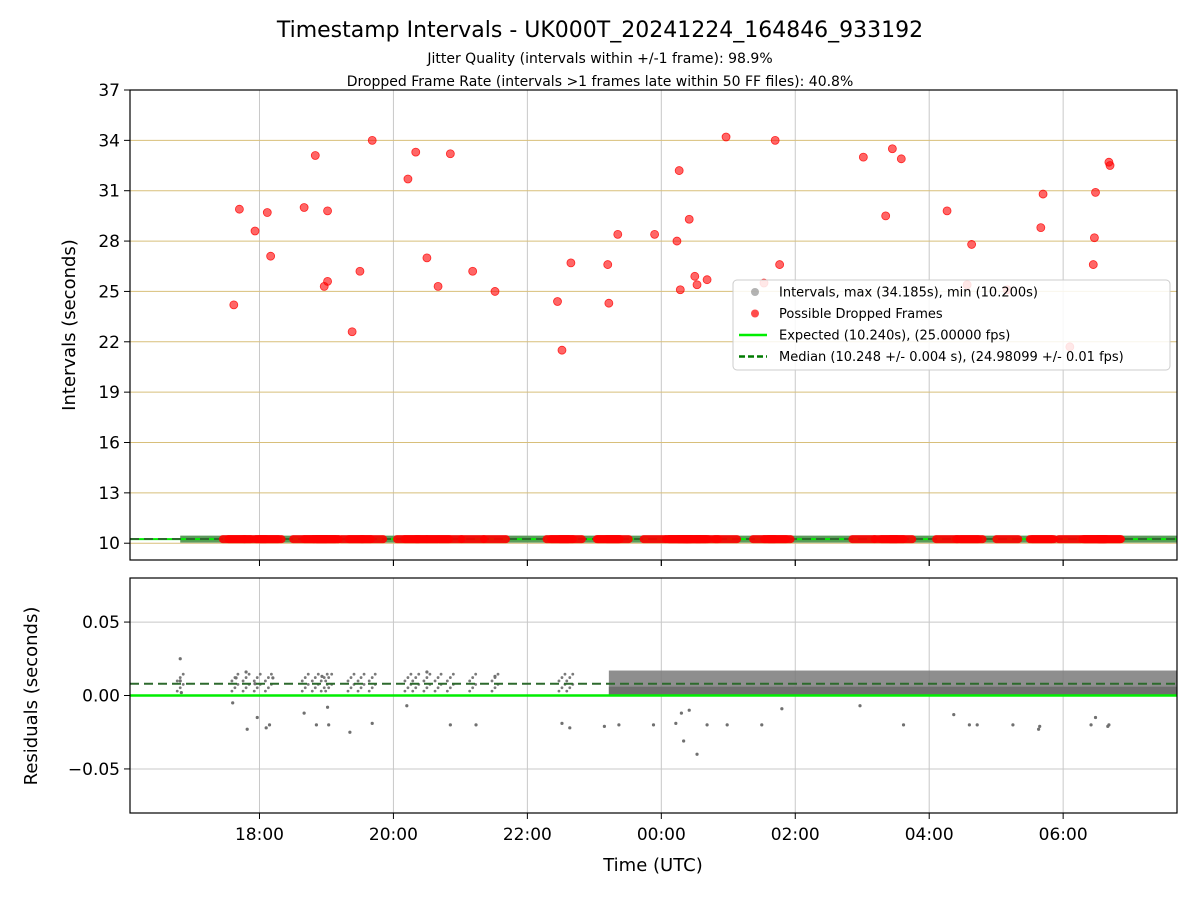 The width and height of the screenshot is (1200, 900). What do you see at coordinates (109, 343) in the screenshot?
I see `intervals-ytick-label: 22` at bounding box center [109, 343].